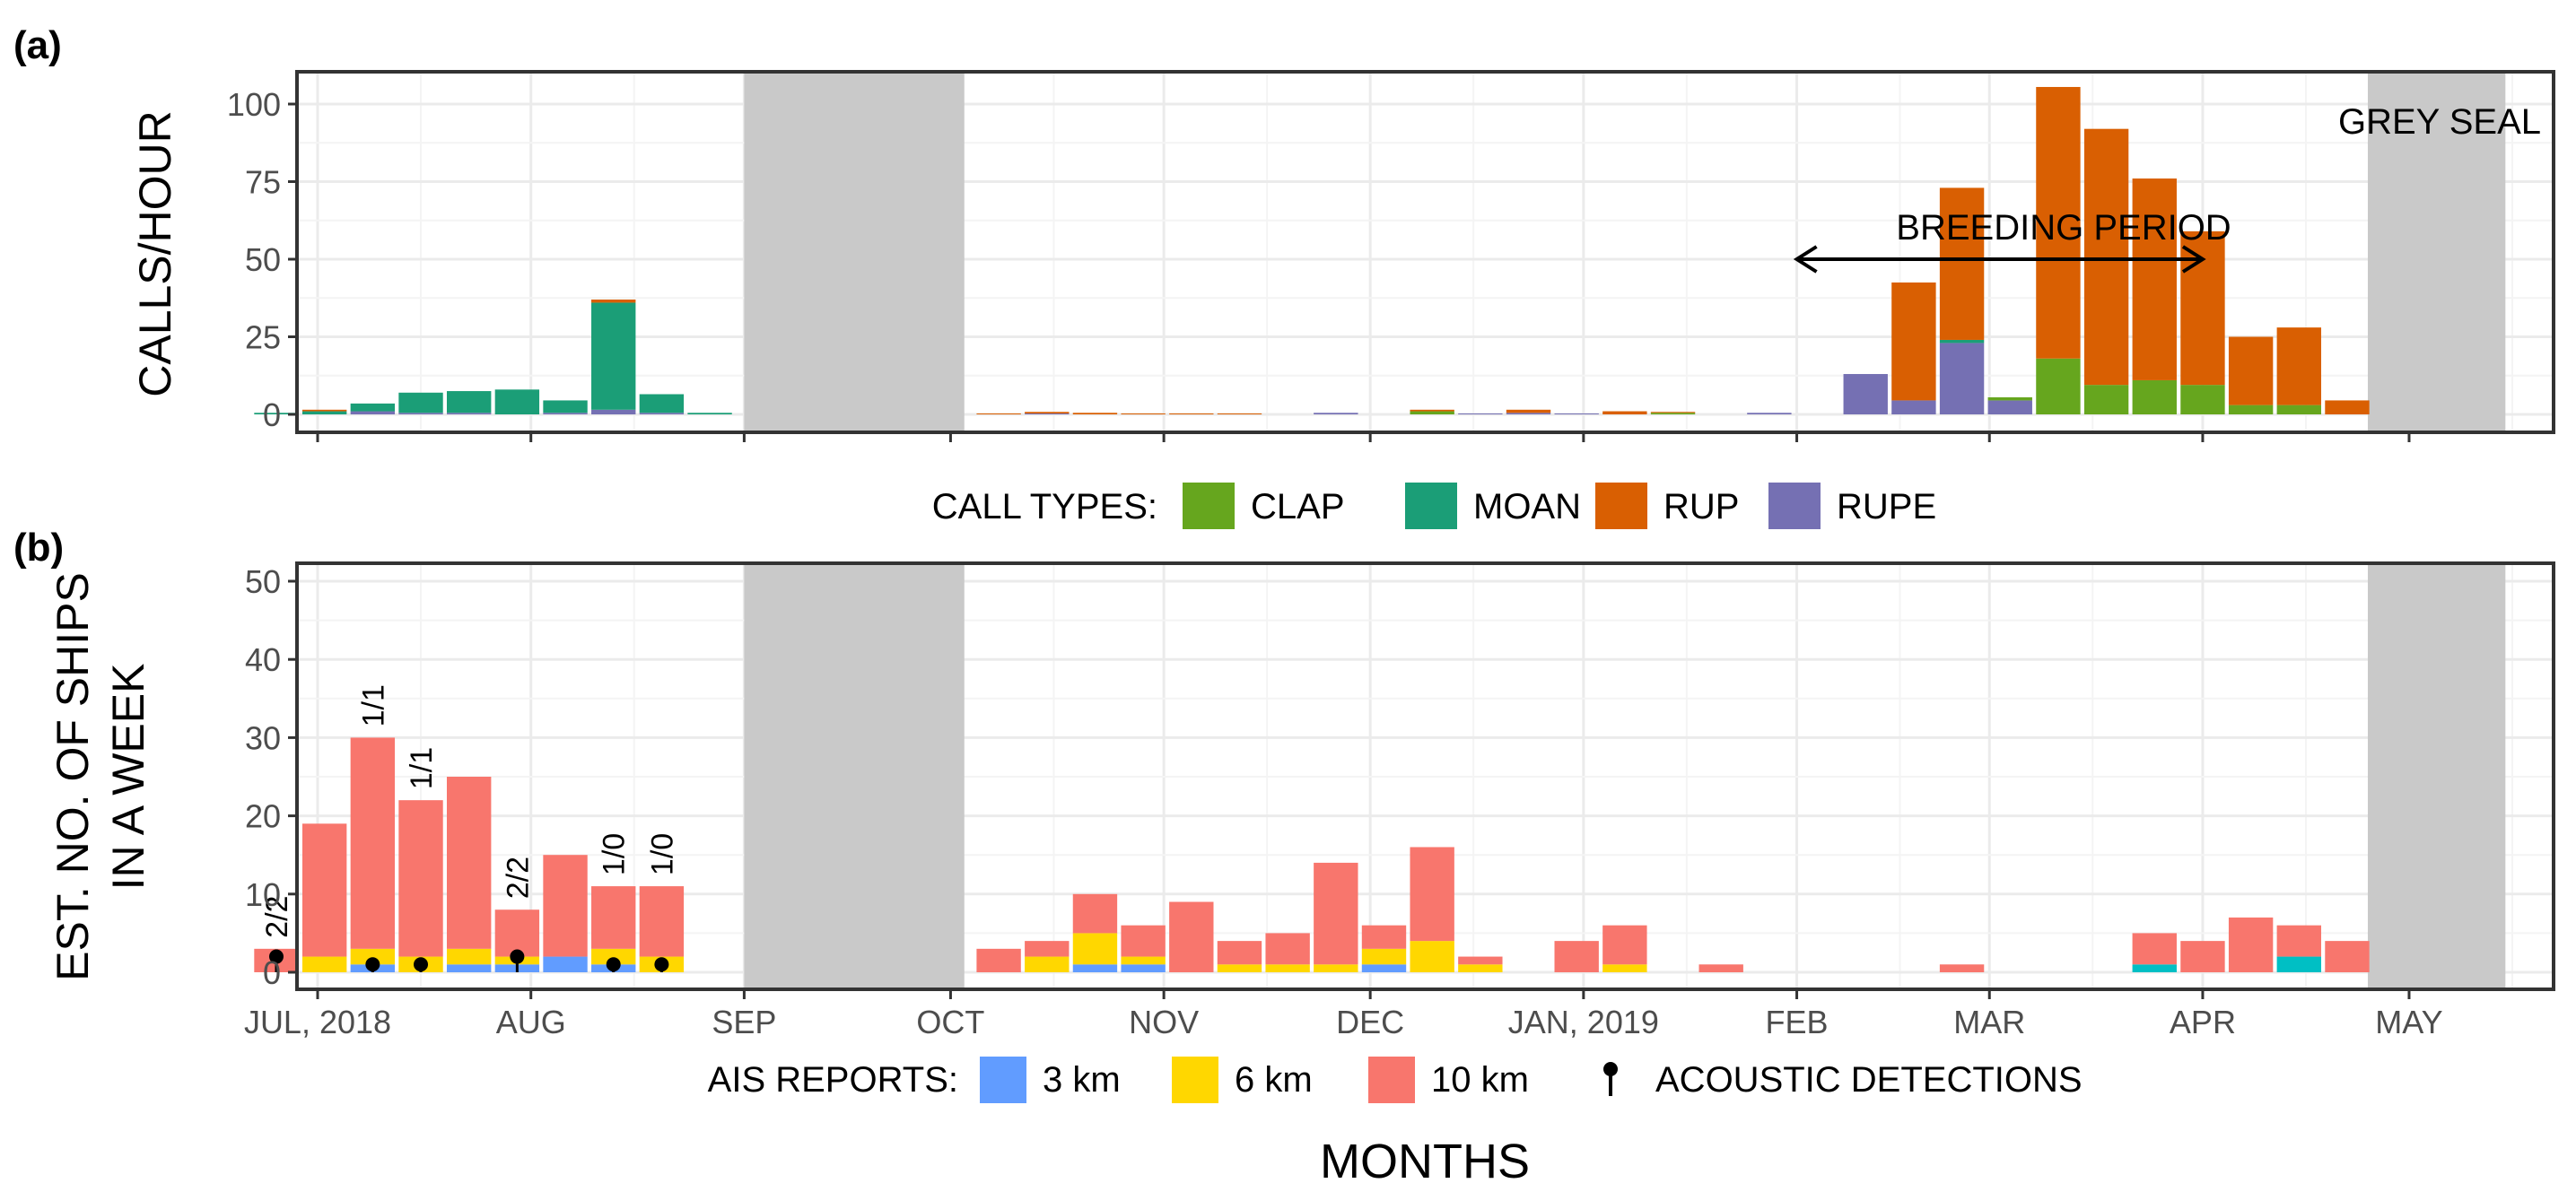  What do you see at coordinates (1370, 1022) in the screenshot?
I see `x-tick-label: DEC` at bounding box center [1370, 1022].